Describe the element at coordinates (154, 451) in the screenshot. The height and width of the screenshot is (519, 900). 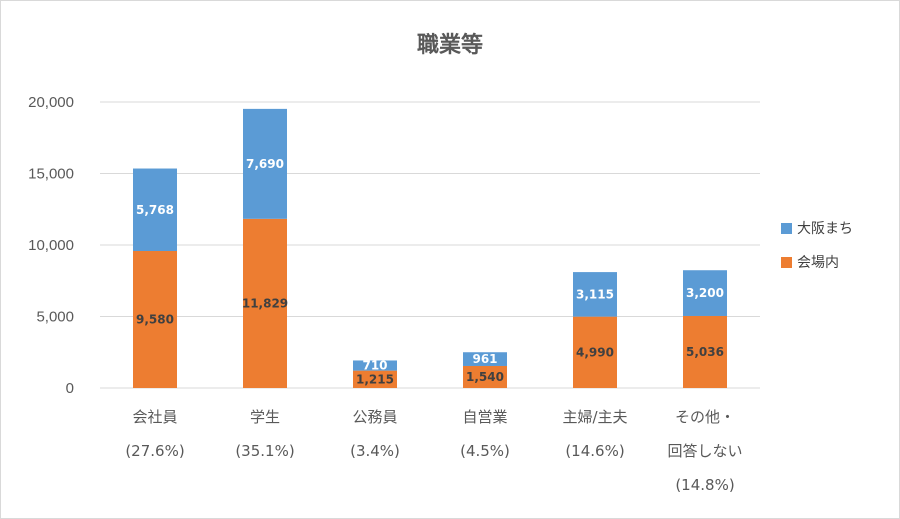
I see `x-tick-label: (27.6%)` at that location.